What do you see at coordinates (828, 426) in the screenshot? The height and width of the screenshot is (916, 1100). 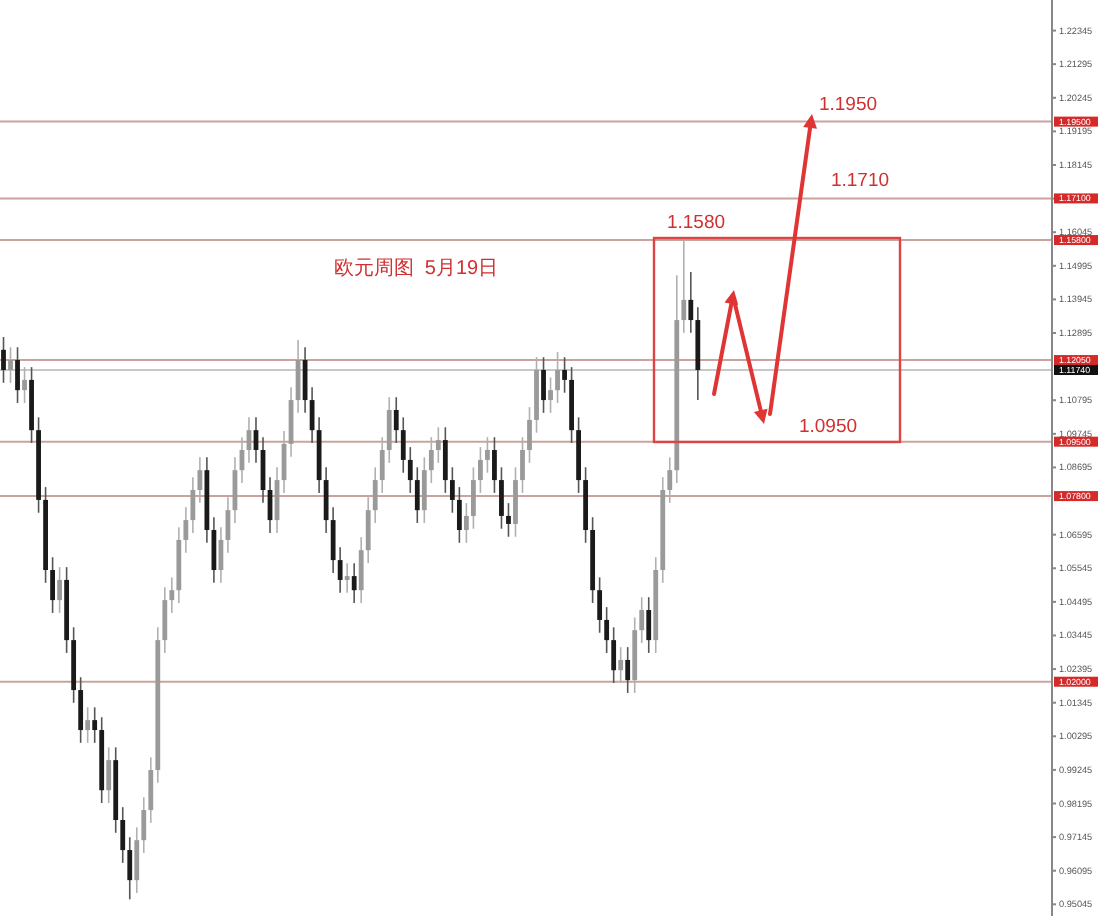 I see `annotation: 1.0950` at bounding box center [828, 426].